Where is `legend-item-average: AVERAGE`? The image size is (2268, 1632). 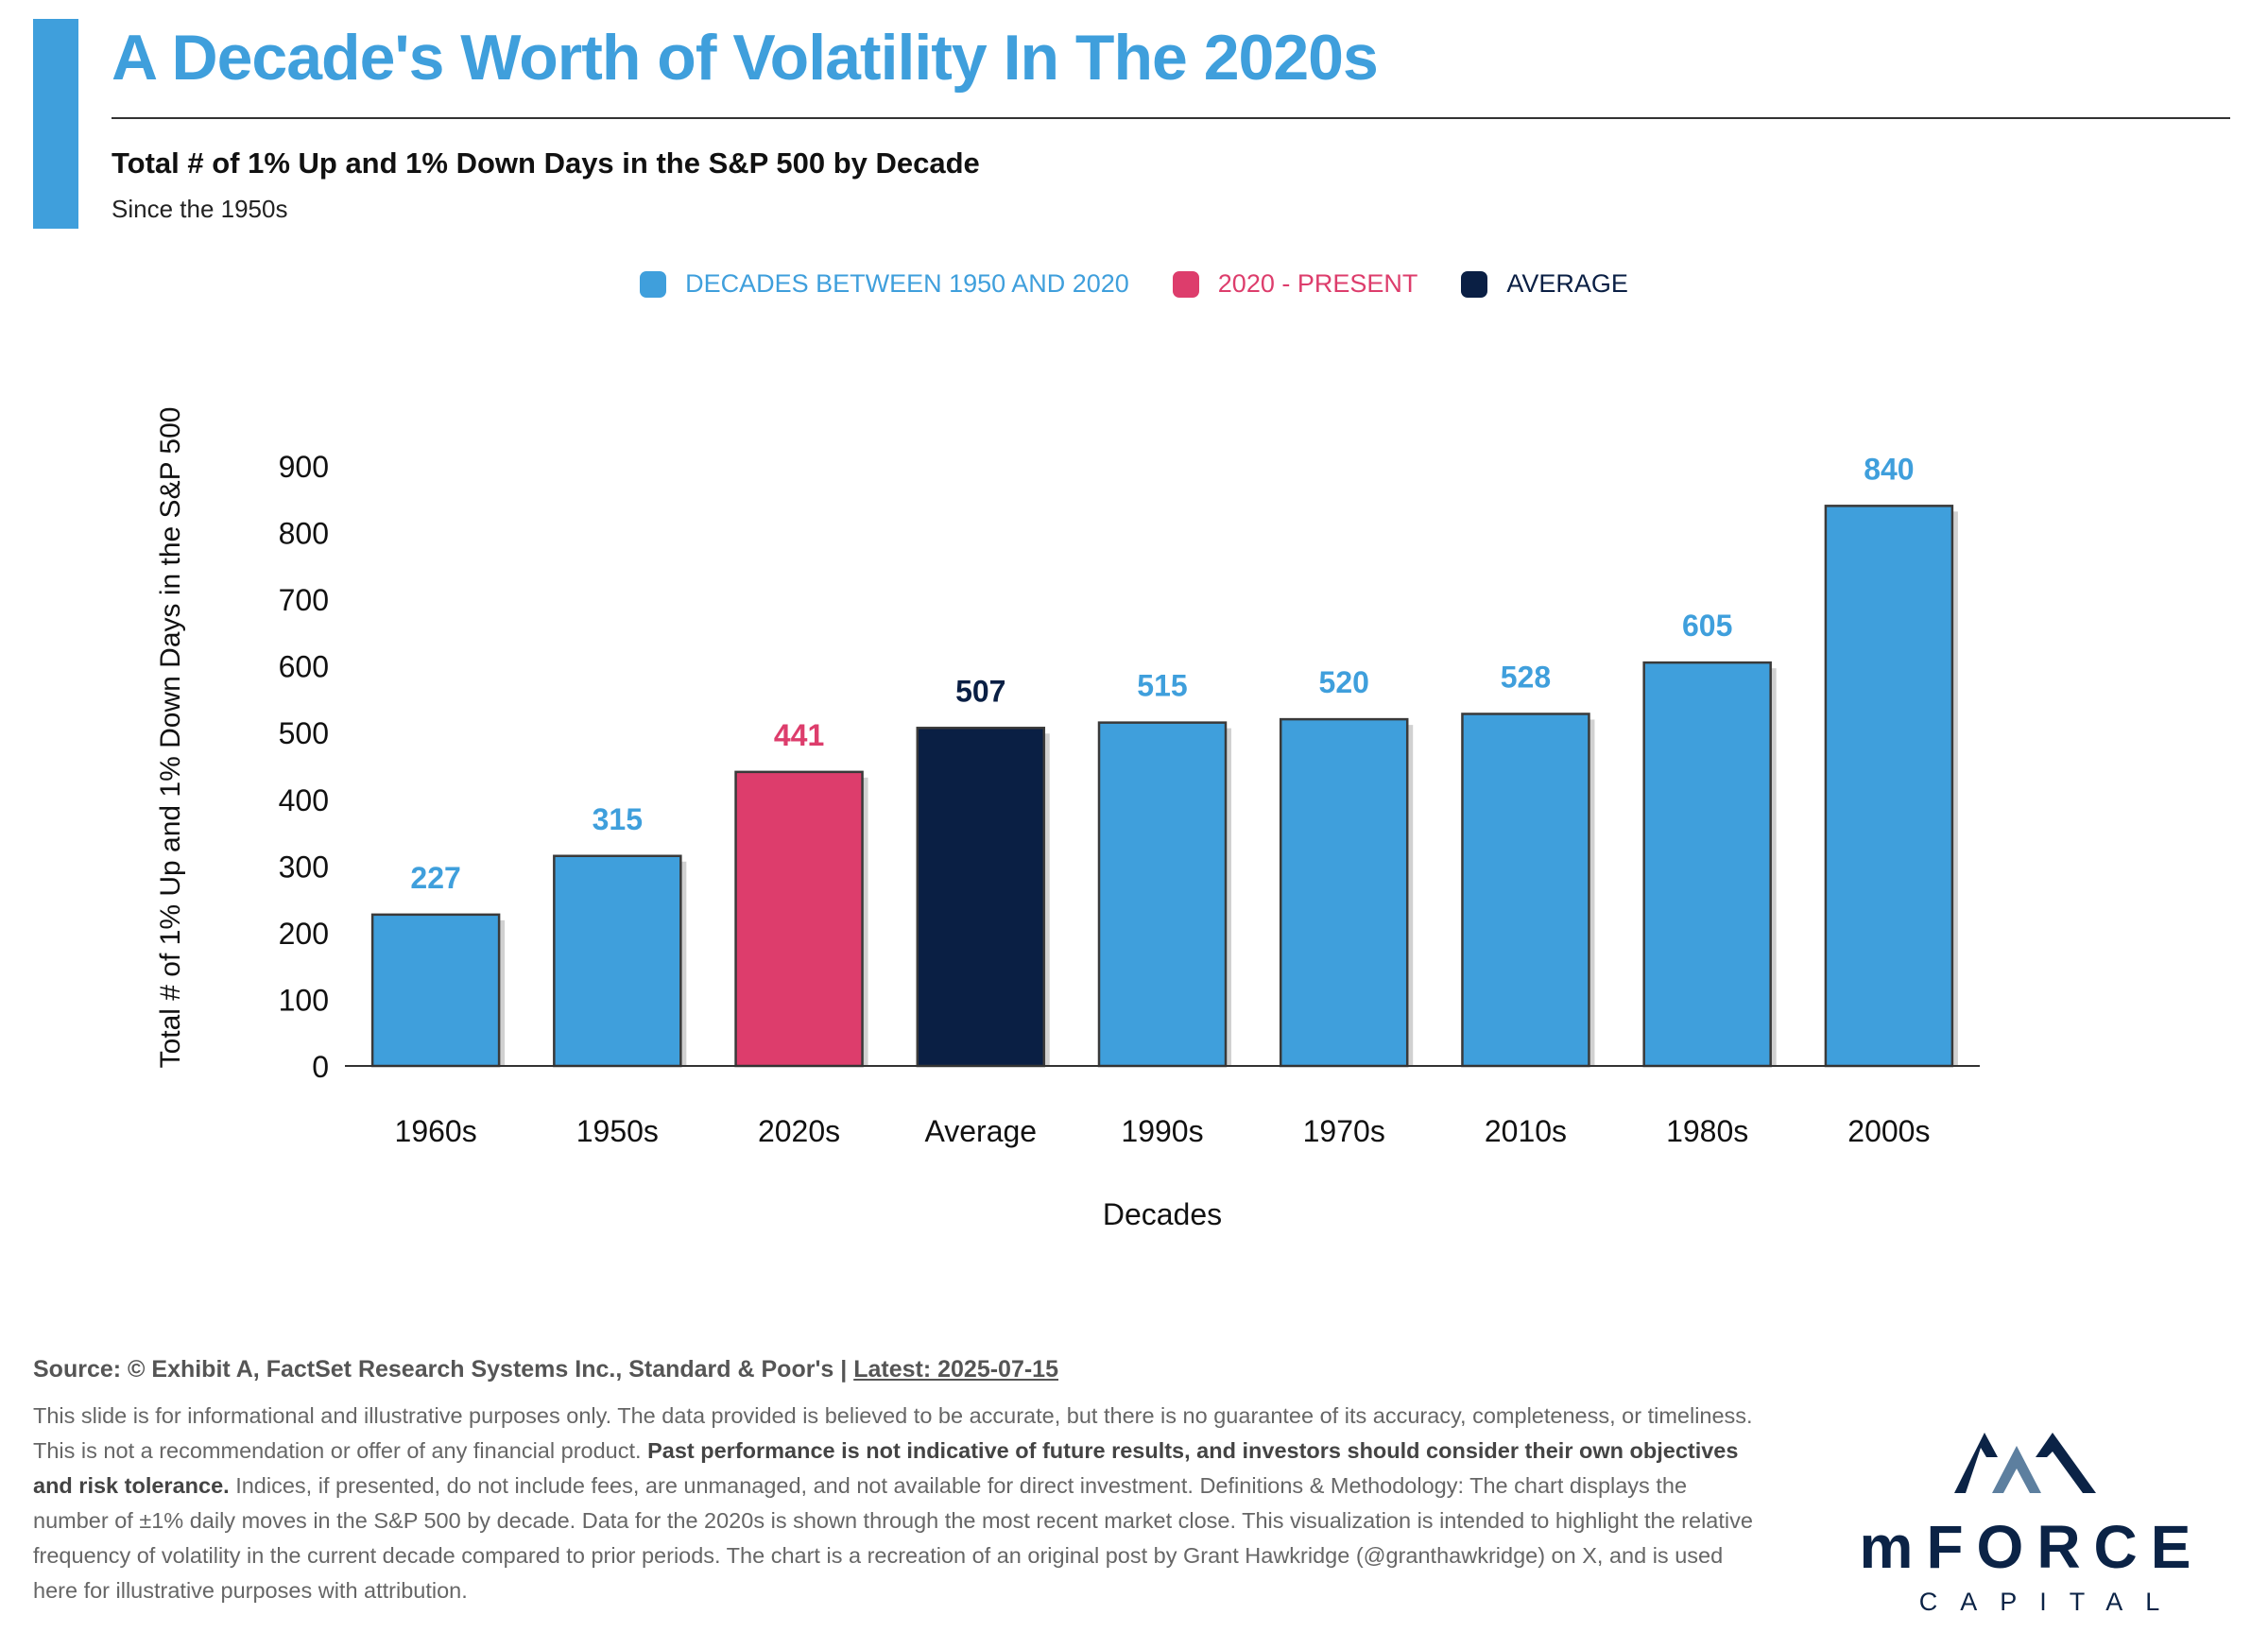 legend-item-average: AVERAGE is located at coordinates (1544, 284).